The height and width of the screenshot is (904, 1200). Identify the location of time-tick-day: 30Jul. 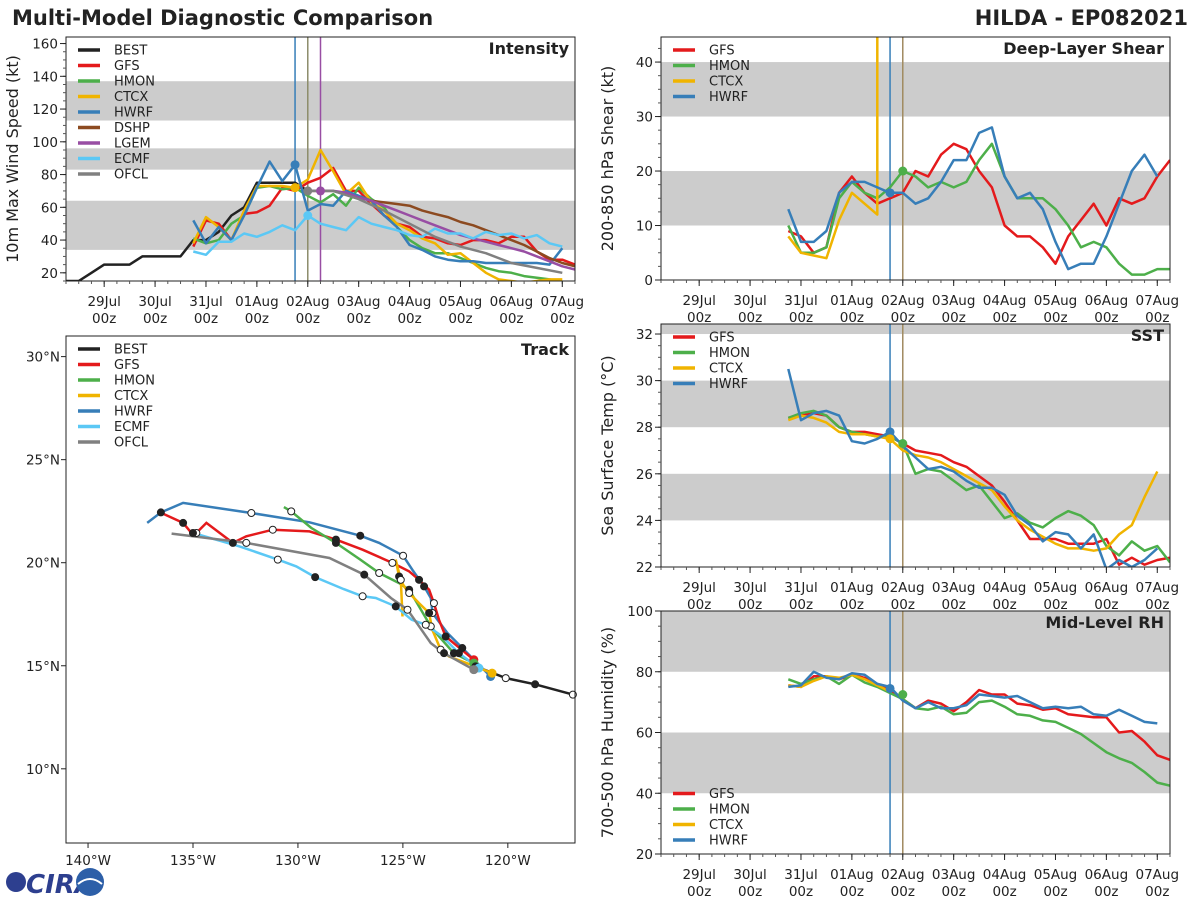
(749, 875).